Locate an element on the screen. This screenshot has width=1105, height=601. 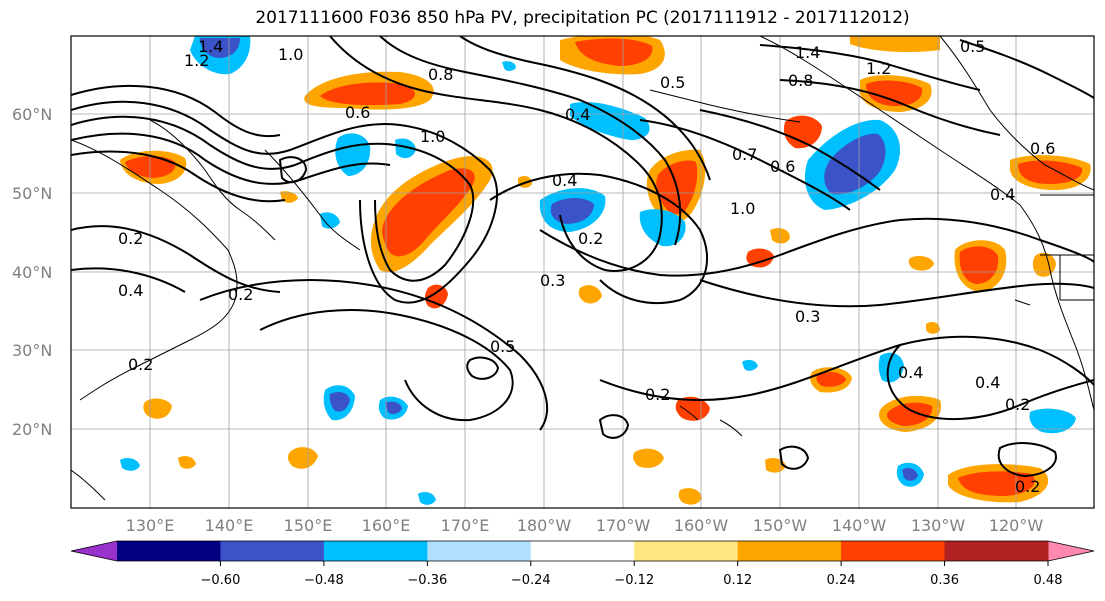
lat-label: 50°N is located at coordinates (32, 193).